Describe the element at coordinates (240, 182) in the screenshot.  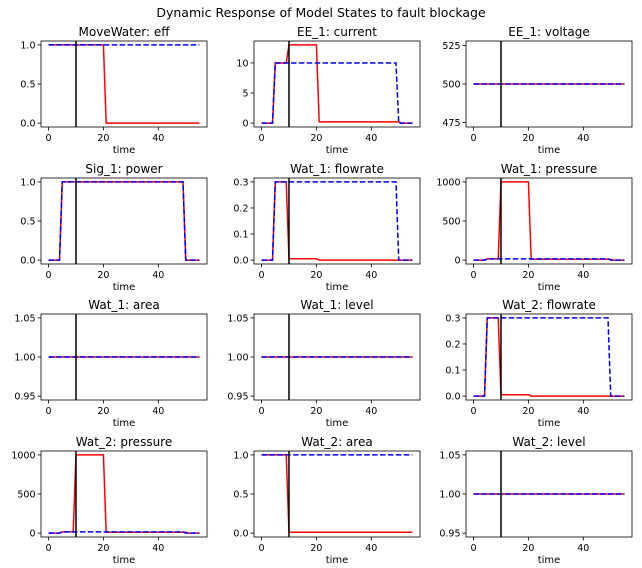
I see `chart-4-ytick-label-3: 0.3` at that location.